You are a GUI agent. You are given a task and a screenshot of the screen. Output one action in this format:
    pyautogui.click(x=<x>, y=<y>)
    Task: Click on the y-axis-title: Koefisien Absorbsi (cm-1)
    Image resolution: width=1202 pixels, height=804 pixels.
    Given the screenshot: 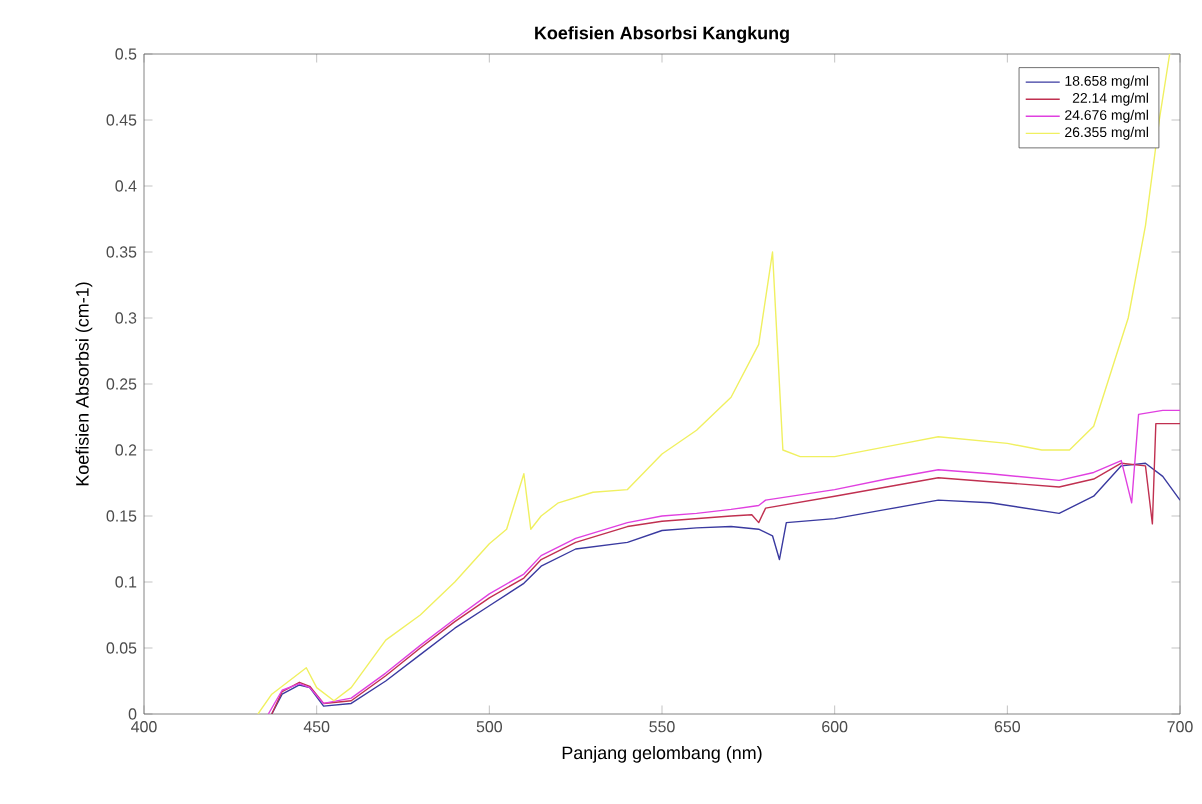 What is the action you would take?
    pyautogui.click(x=84, y=384)
    